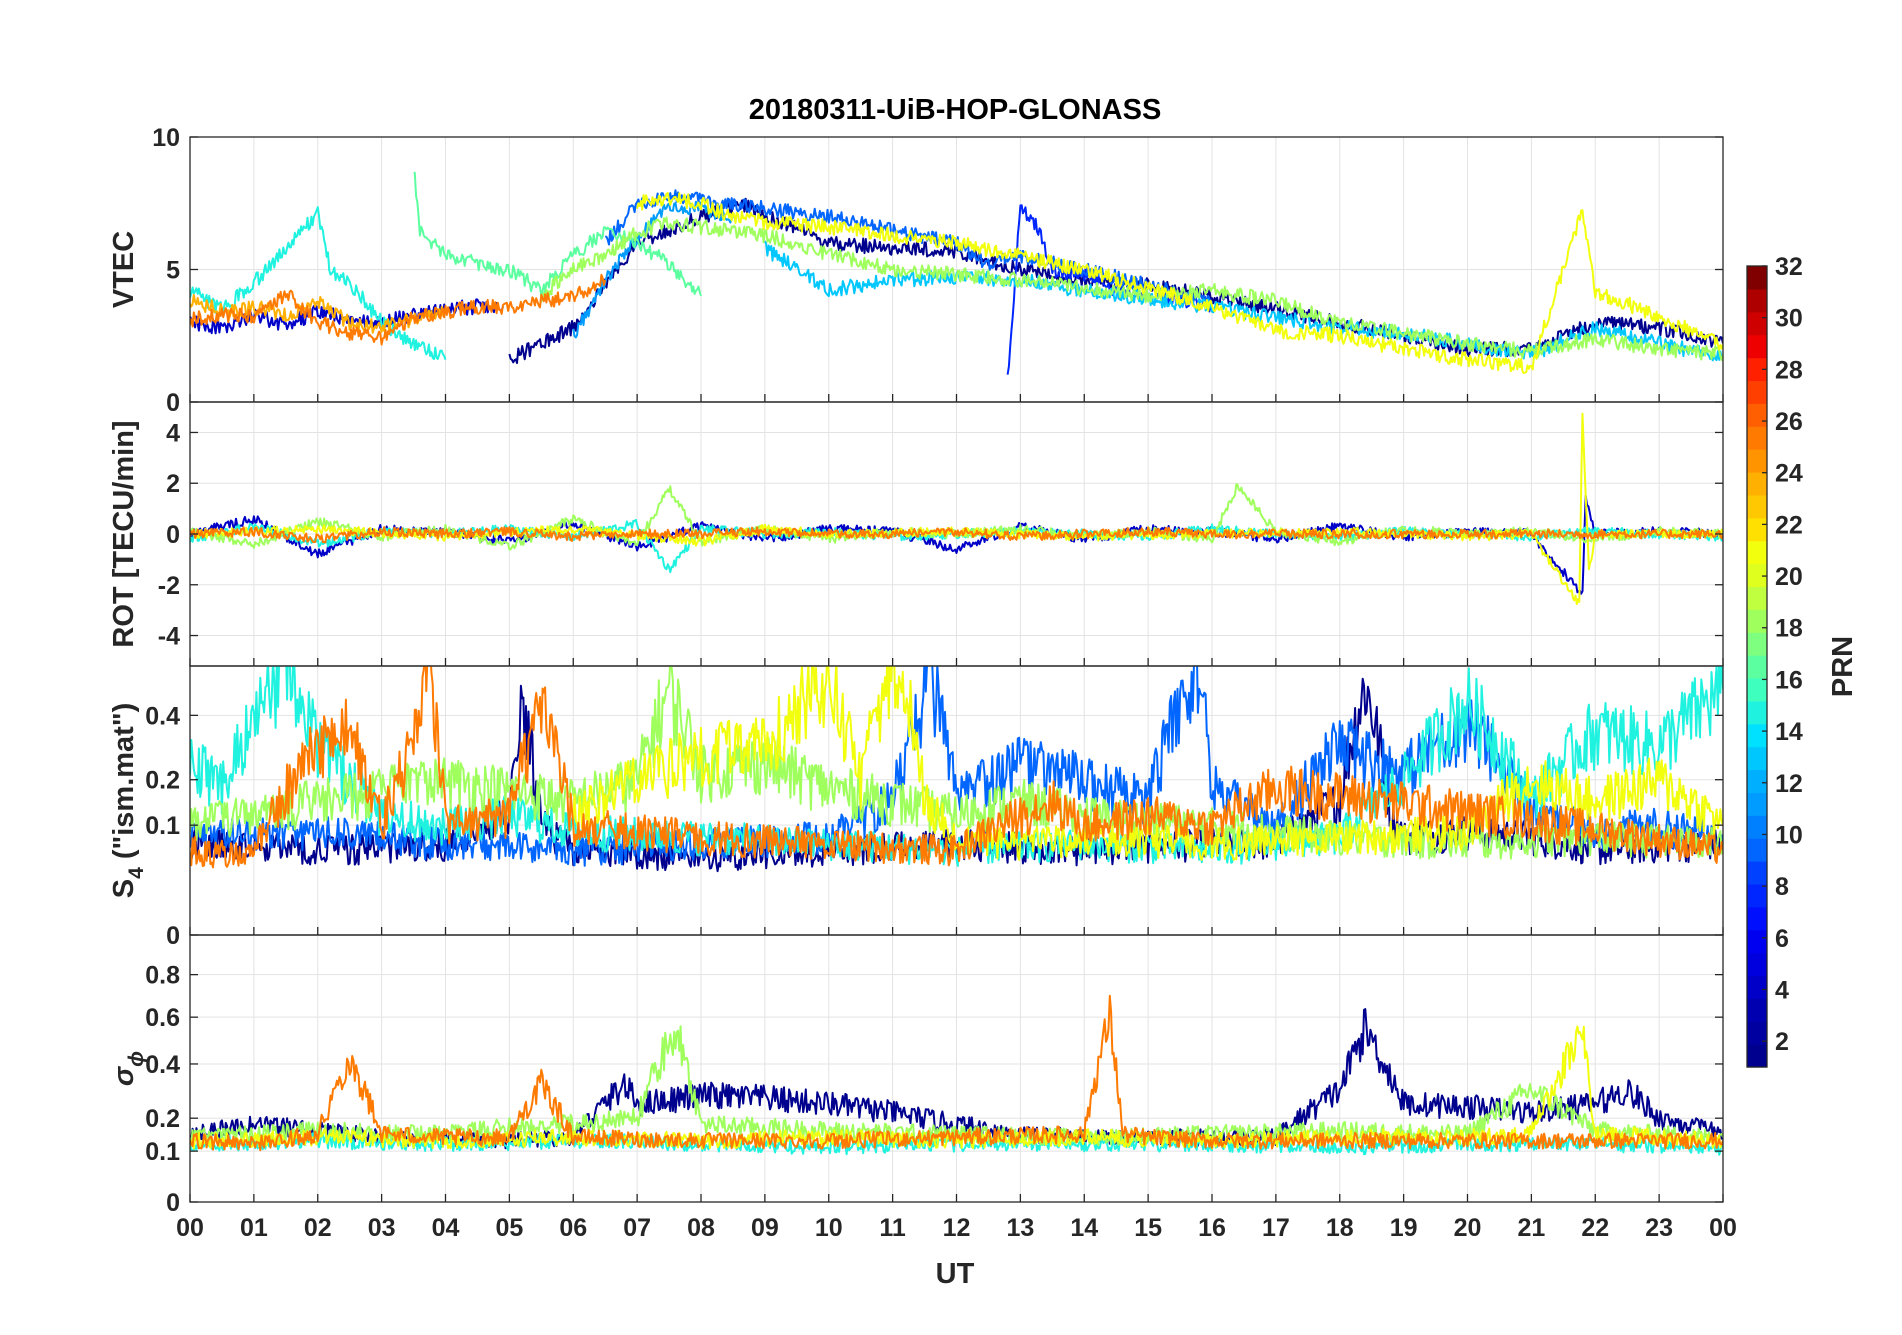  I want to click on y-tick-label-s4: 0.4, so click(162, 716).